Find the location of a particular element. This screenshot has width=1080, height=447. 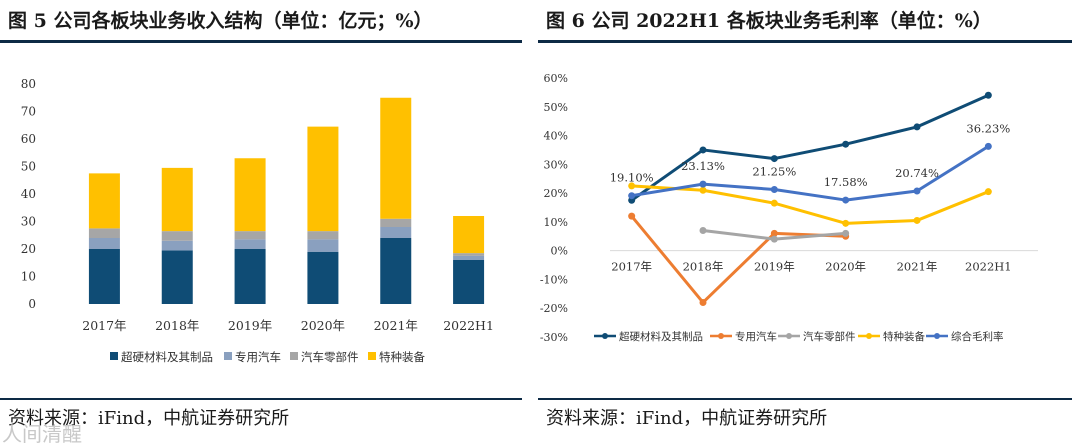

left-title-rule is located at coordinates (261, 41).